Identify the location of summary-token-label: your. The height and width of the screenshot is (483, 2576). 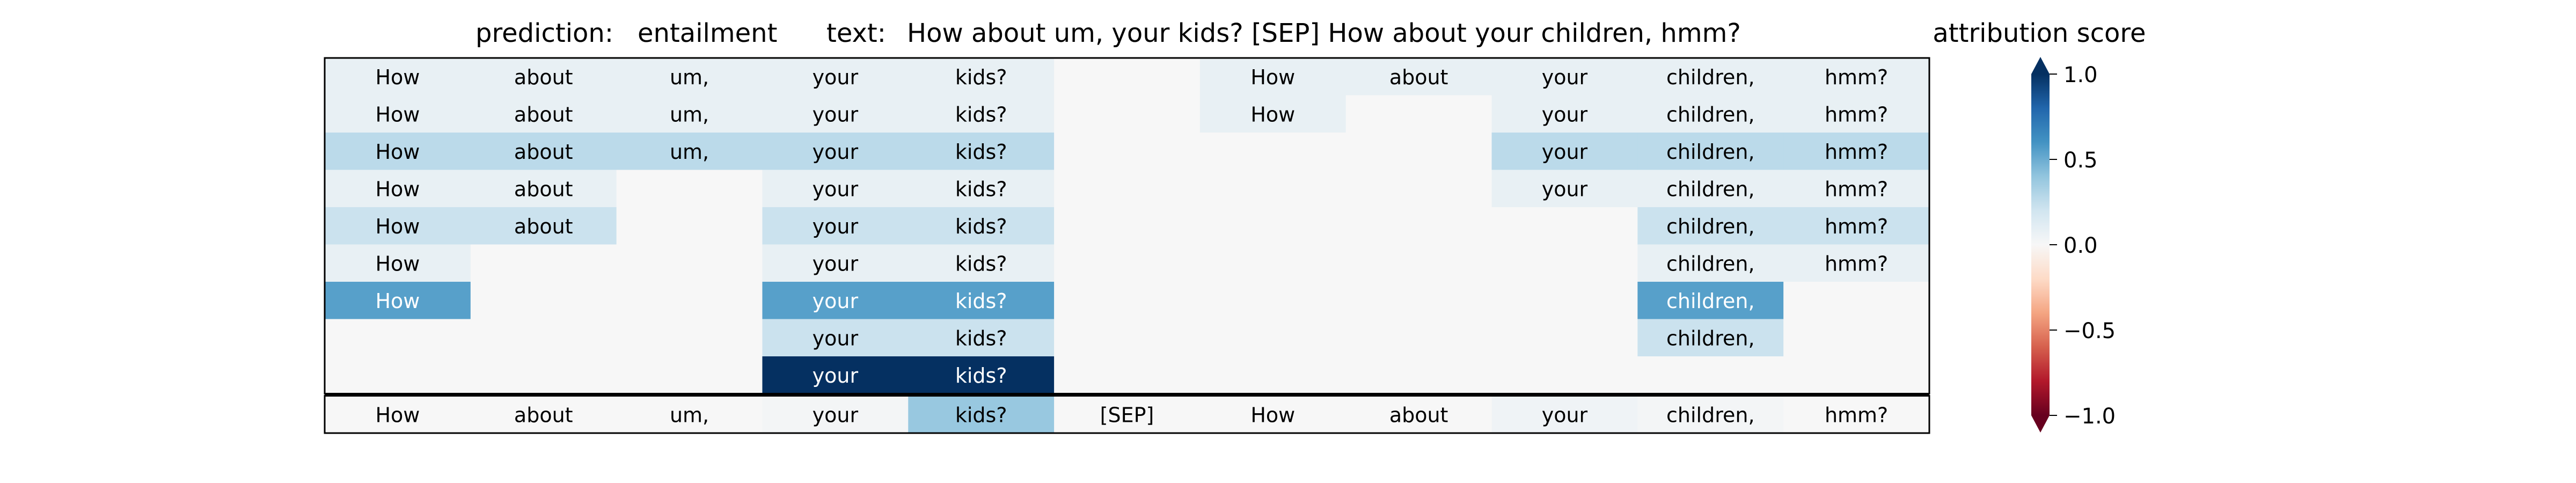
(1565, 415).